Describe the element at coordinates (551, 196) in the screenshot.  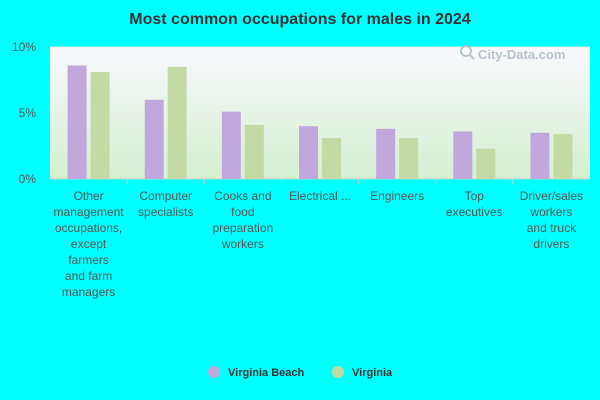
I see `category-label-line: Driver/sales` at that location.